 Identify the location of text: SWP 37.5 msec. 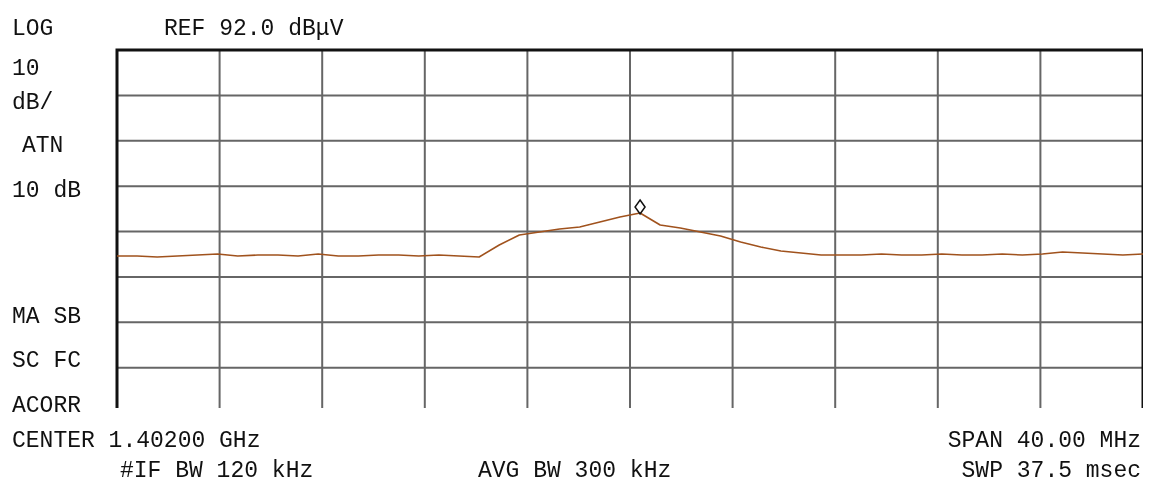
(1051, 471).